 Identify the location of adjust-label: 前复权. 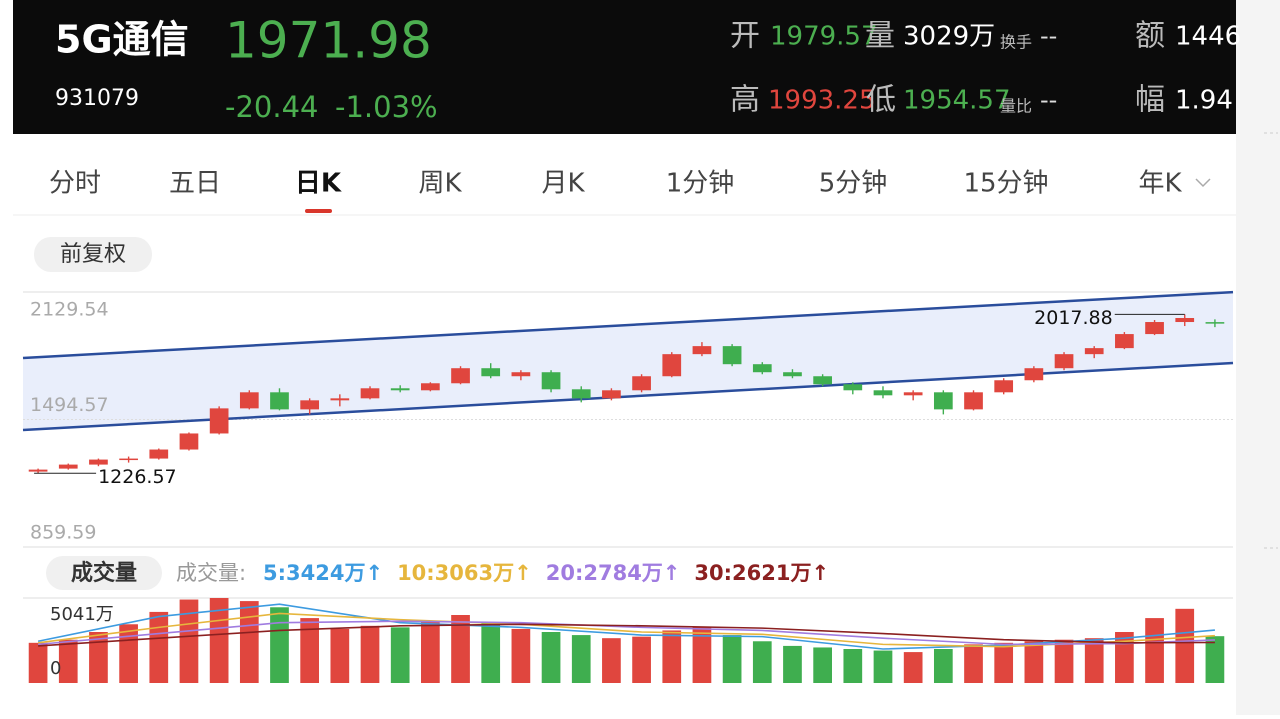
(93, 254).